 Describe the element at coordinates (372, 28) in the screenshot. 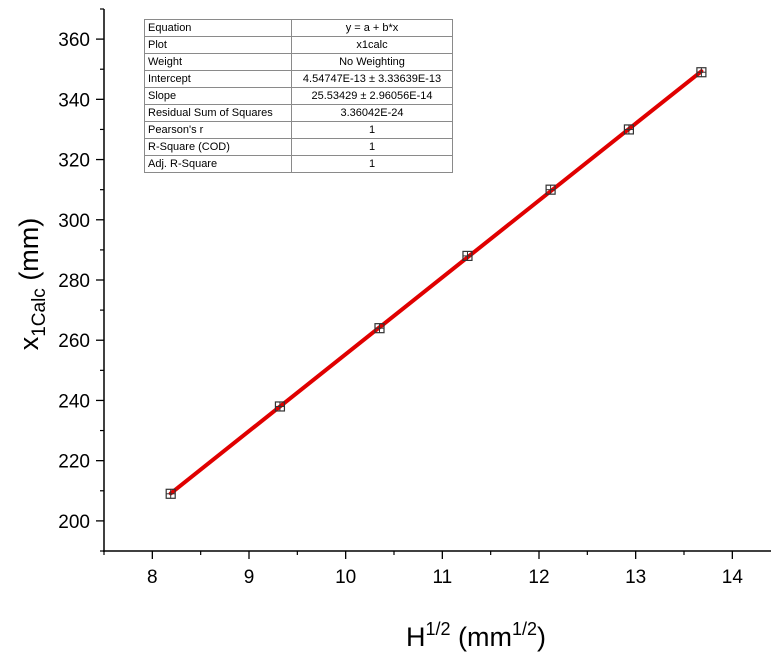

I see `stats-value: y = a + b*x` at that location.